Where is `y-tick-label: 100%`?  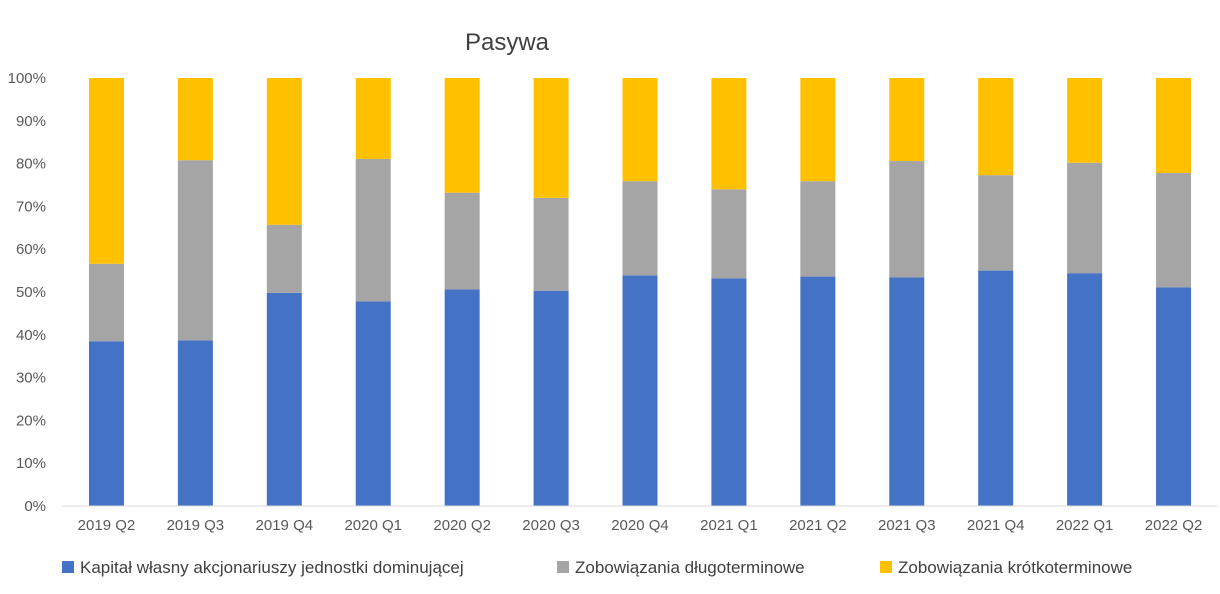
y-tick-label: 100% is located at coordinates (27, 78).